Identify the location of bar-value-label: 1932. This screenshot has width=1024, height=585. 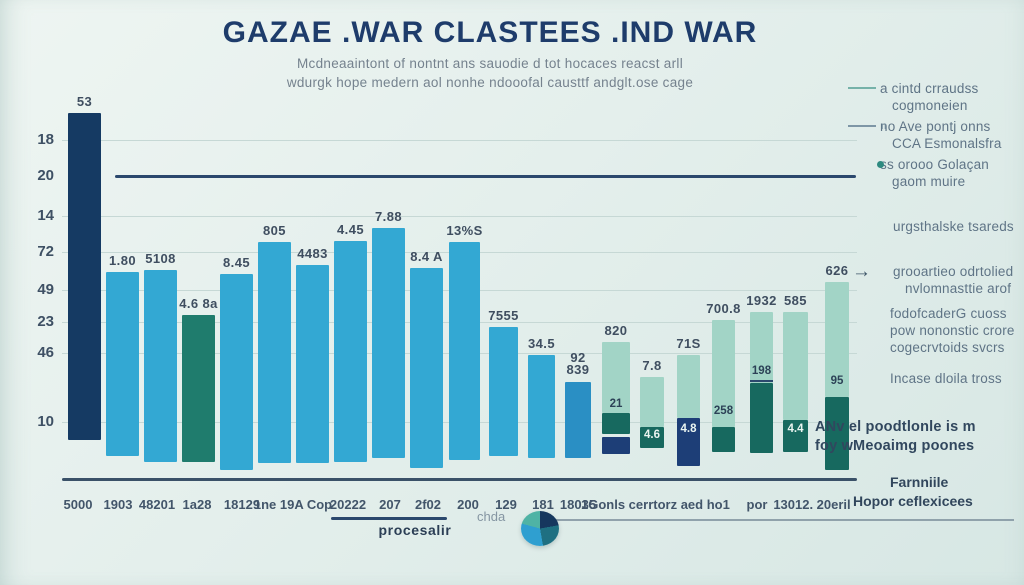
(761, 300).